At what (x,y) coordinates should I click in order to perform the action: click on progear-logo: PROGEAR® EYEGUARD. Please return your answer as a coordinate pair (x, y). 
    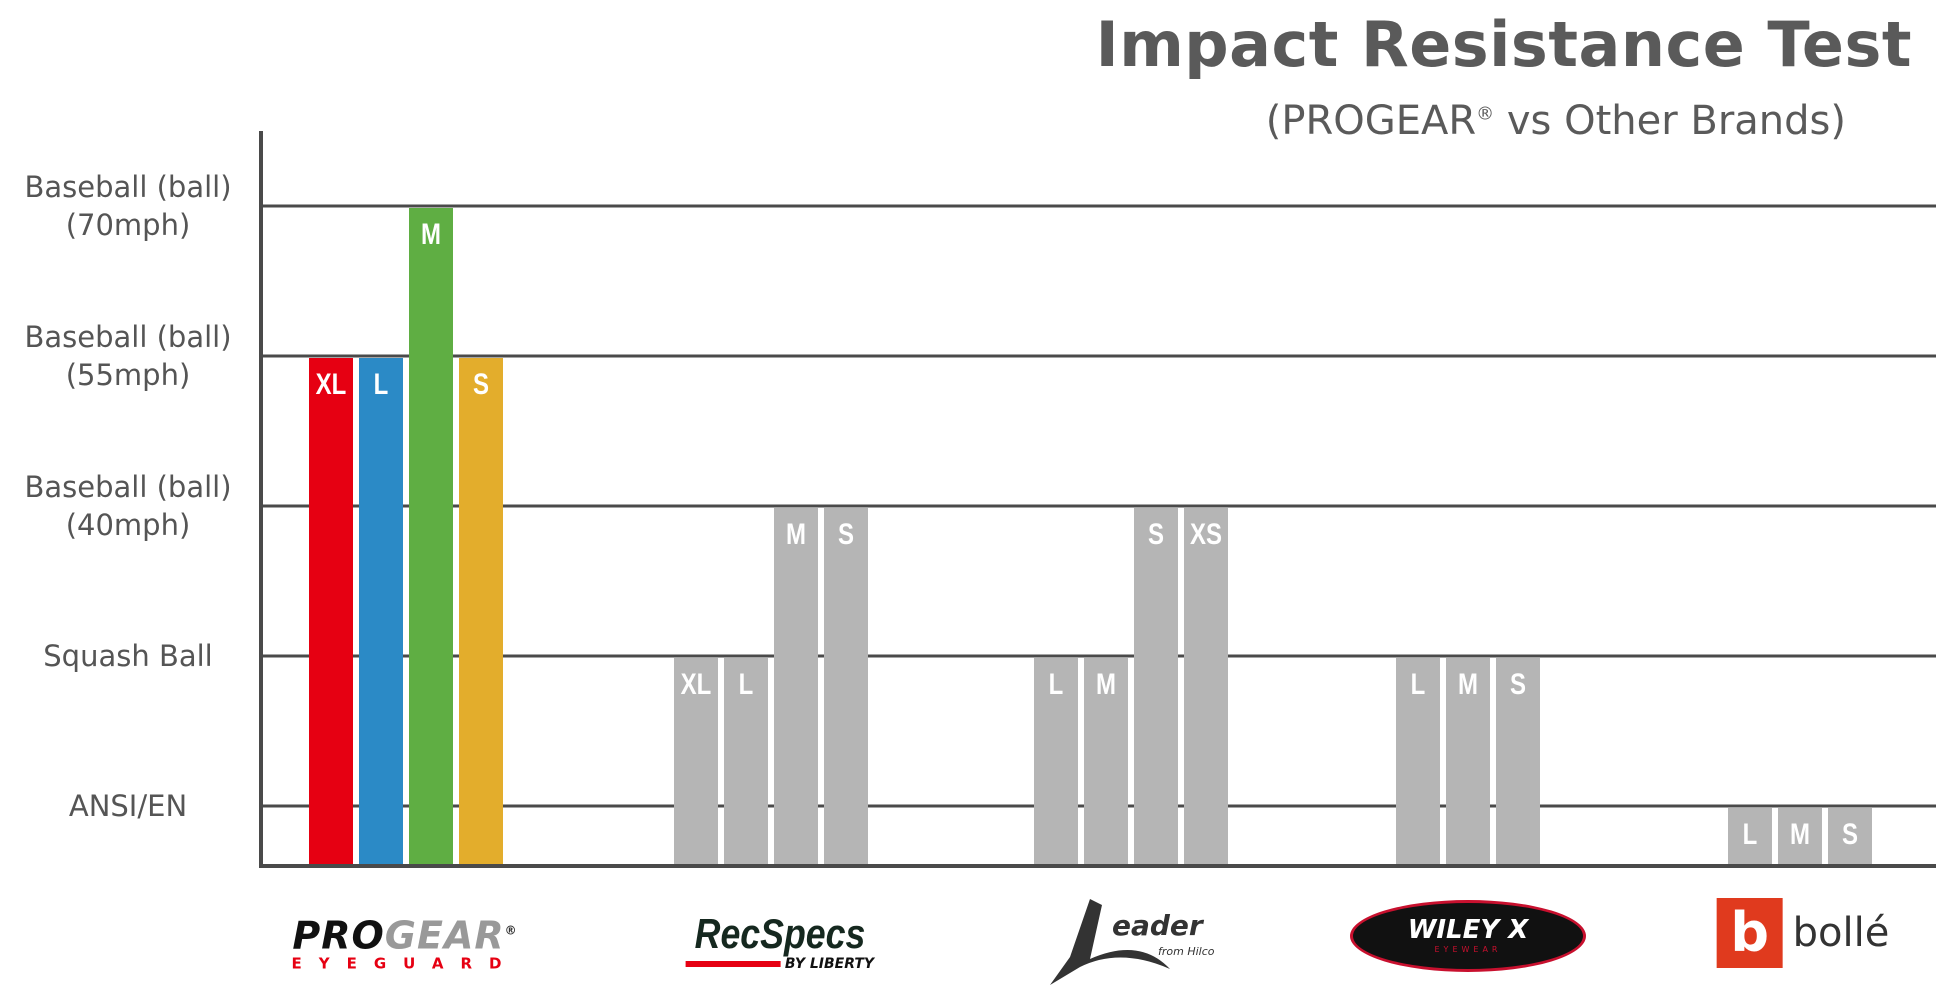
    Looking at the image, I should click on (405, 943).